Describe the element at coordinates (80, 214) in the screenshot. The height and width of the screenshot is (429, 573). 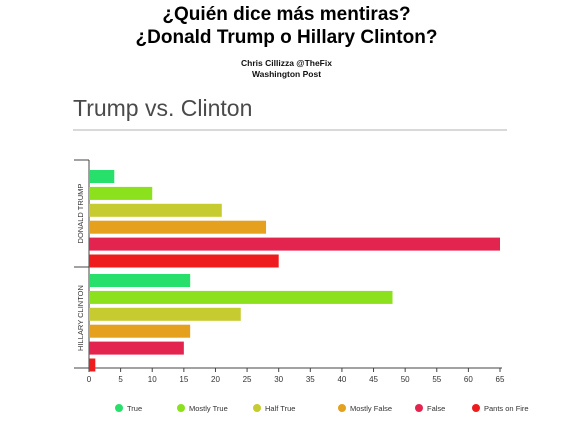
I see `group-label: DONALD TRUMP` at that location.